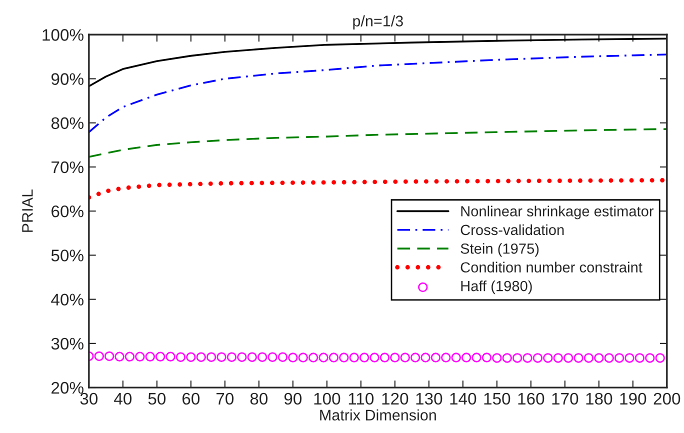 The image size is (684, 433). Describe the element at coordinates (67, 344) in the screenshot. I see `y-tick-label: 30%` at that location.